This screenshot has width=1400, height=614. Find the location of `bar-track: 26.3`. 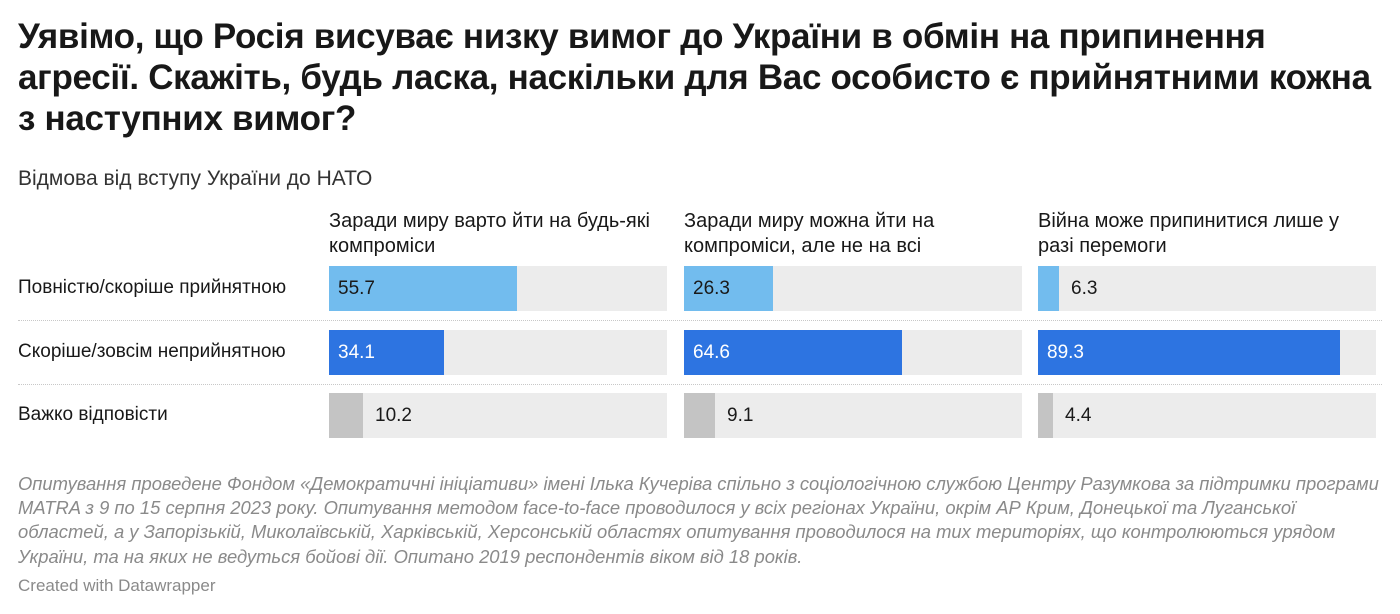

bar-track: 26.3 is located at coordinates (853, 288).